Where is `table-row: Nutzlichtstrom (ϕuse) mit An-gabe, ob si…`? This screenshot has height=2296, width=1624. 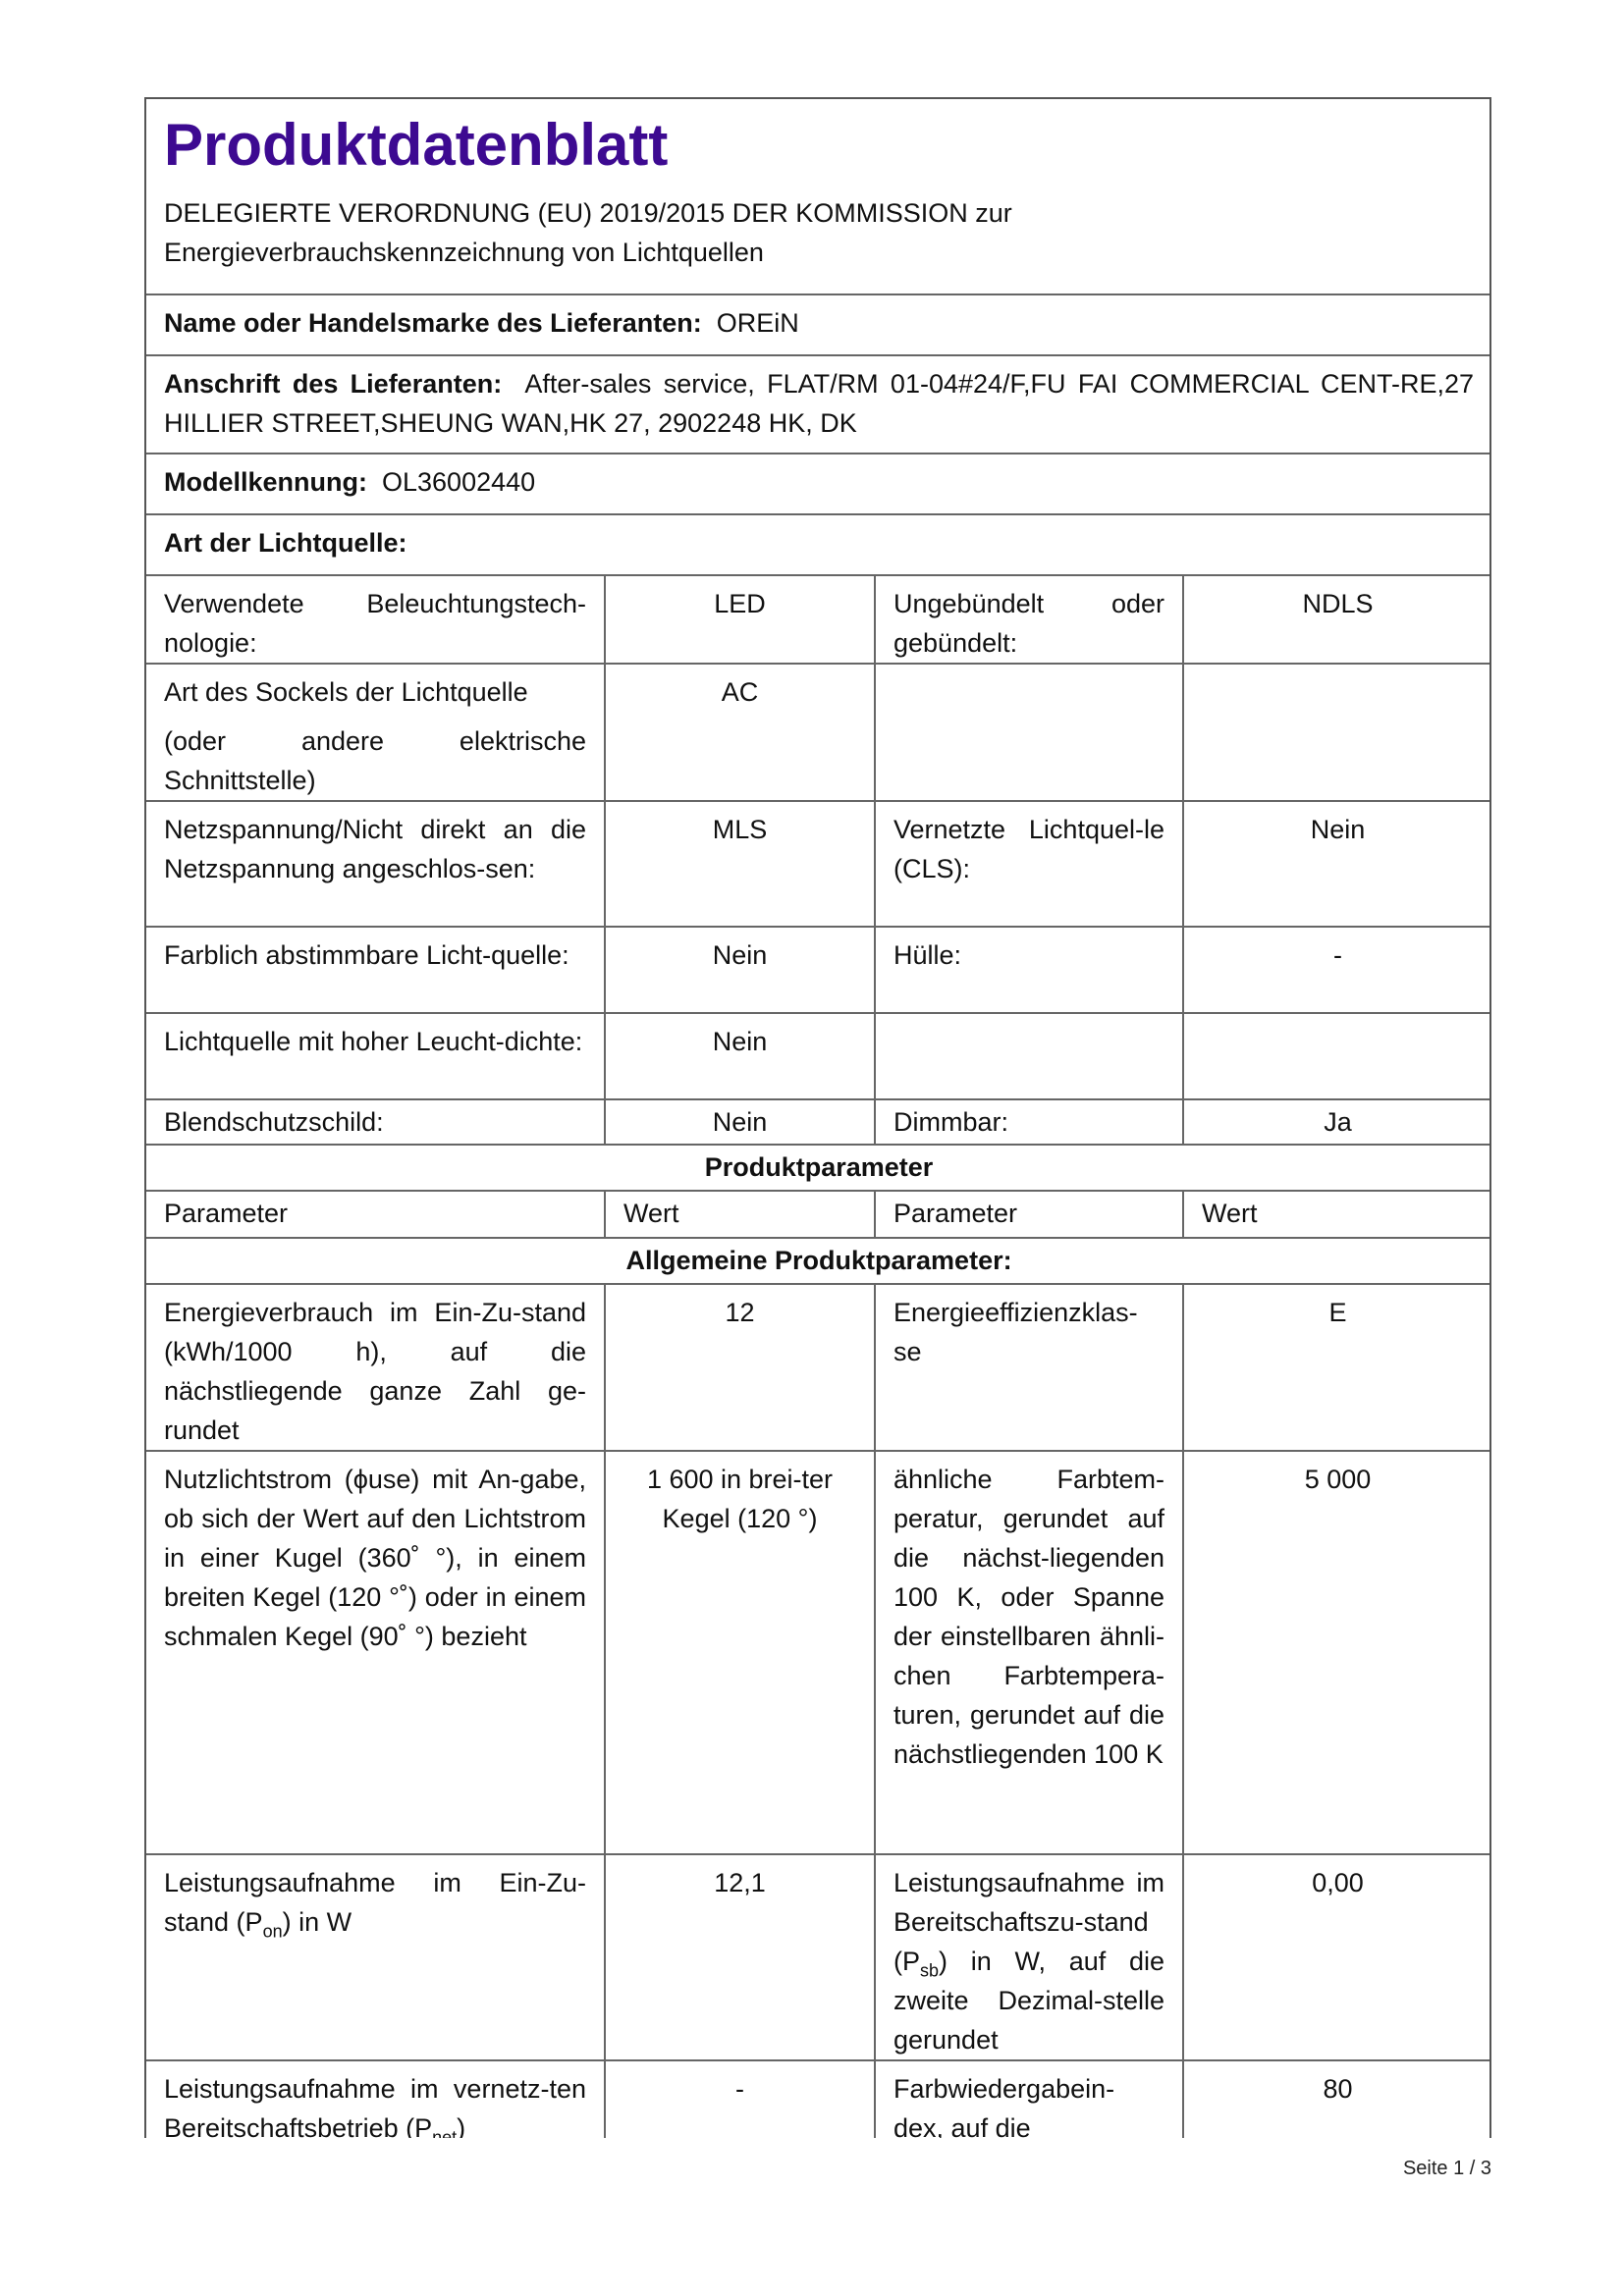
table-row: Nutzlichtstrom (ϕuse) mit An-gabe, ob si… is located at coordinates (817, 1652).